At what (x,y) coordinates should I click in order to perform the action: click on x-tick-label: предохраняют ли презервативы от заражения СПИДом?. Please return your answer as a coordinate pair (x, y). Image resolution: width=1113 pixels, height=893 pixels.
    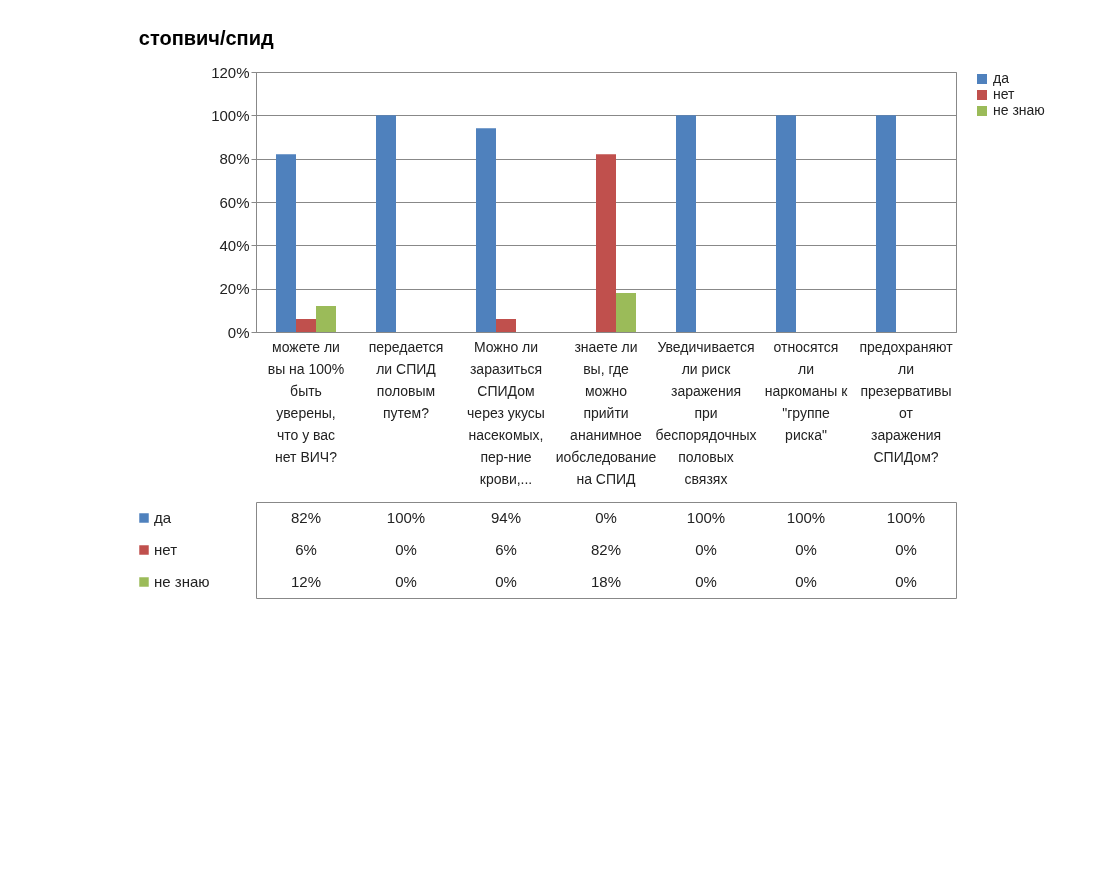
    Looking at the image, I should click on (906, 401).